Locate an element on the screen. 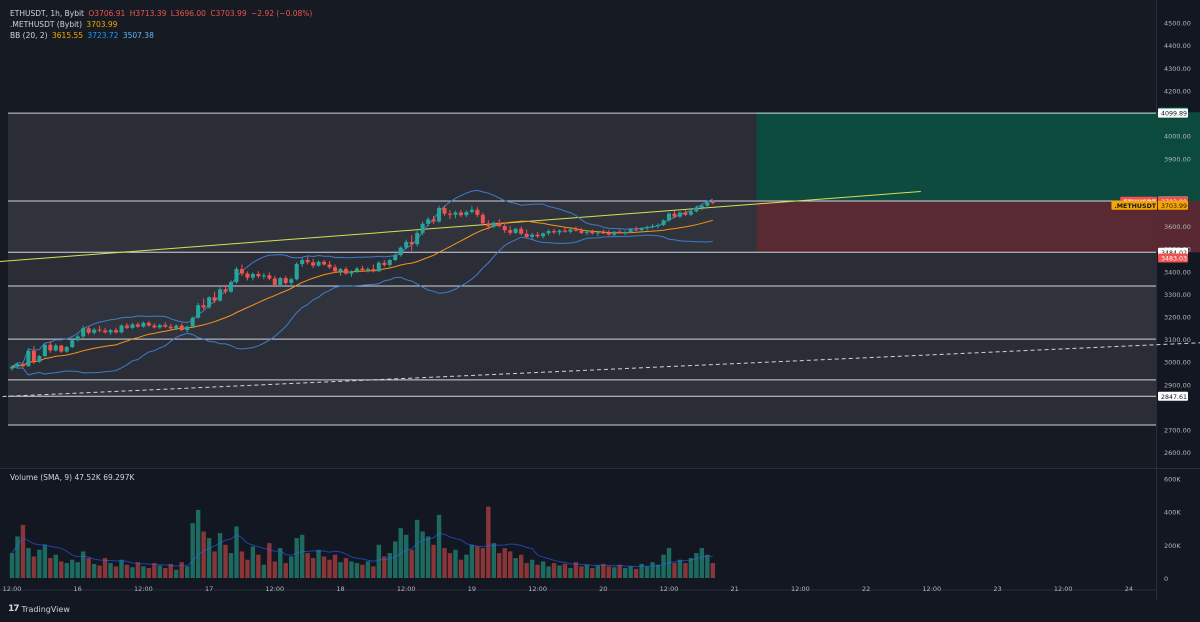 This screenshot has height=622, width=1200. profit-zone is located at coordinates (978, 157).